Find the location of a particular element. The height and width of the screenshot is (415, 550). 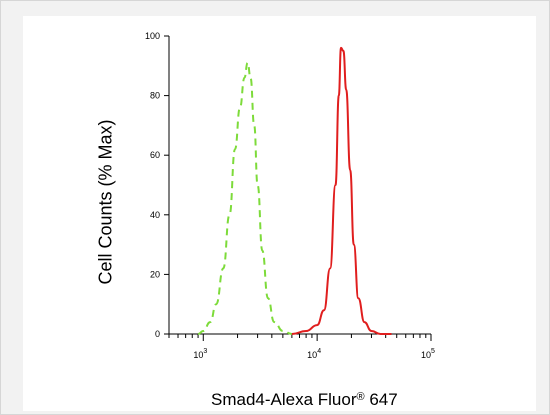

y-tick-label: 80 is located at coordinates (155, 96).